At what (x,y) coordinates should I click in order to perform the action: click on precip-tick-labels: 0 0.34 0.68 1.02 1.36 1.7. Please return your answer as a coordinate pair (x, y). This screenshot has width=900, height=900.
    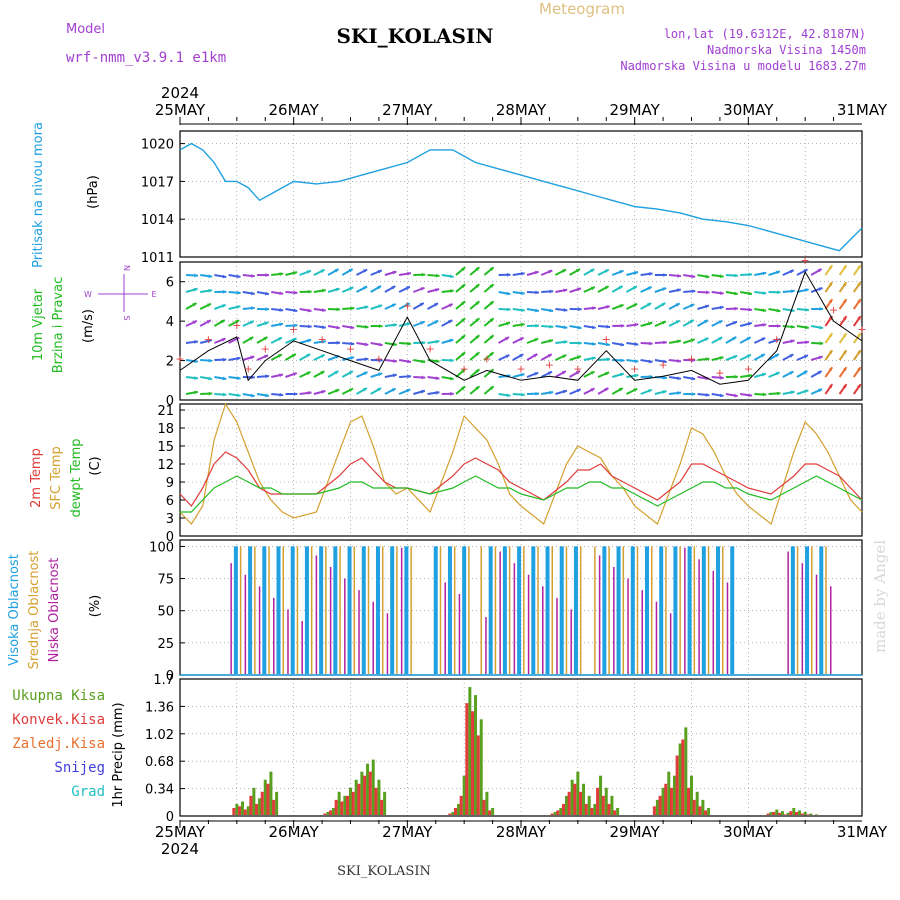
    Looking at the image, I should click on (165, 749).